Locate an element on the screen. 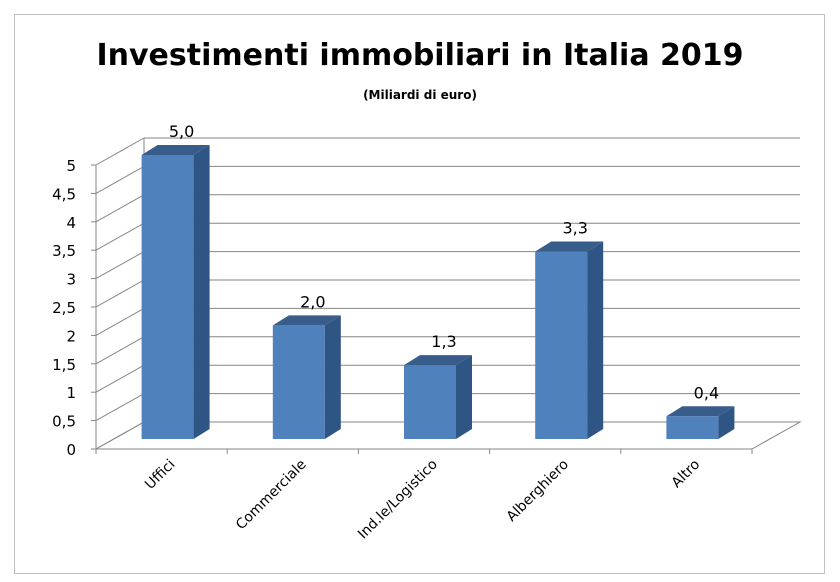 This screenshot has height=582, width=840. y-tick-label: 2 is located at coordinates (71, 336).